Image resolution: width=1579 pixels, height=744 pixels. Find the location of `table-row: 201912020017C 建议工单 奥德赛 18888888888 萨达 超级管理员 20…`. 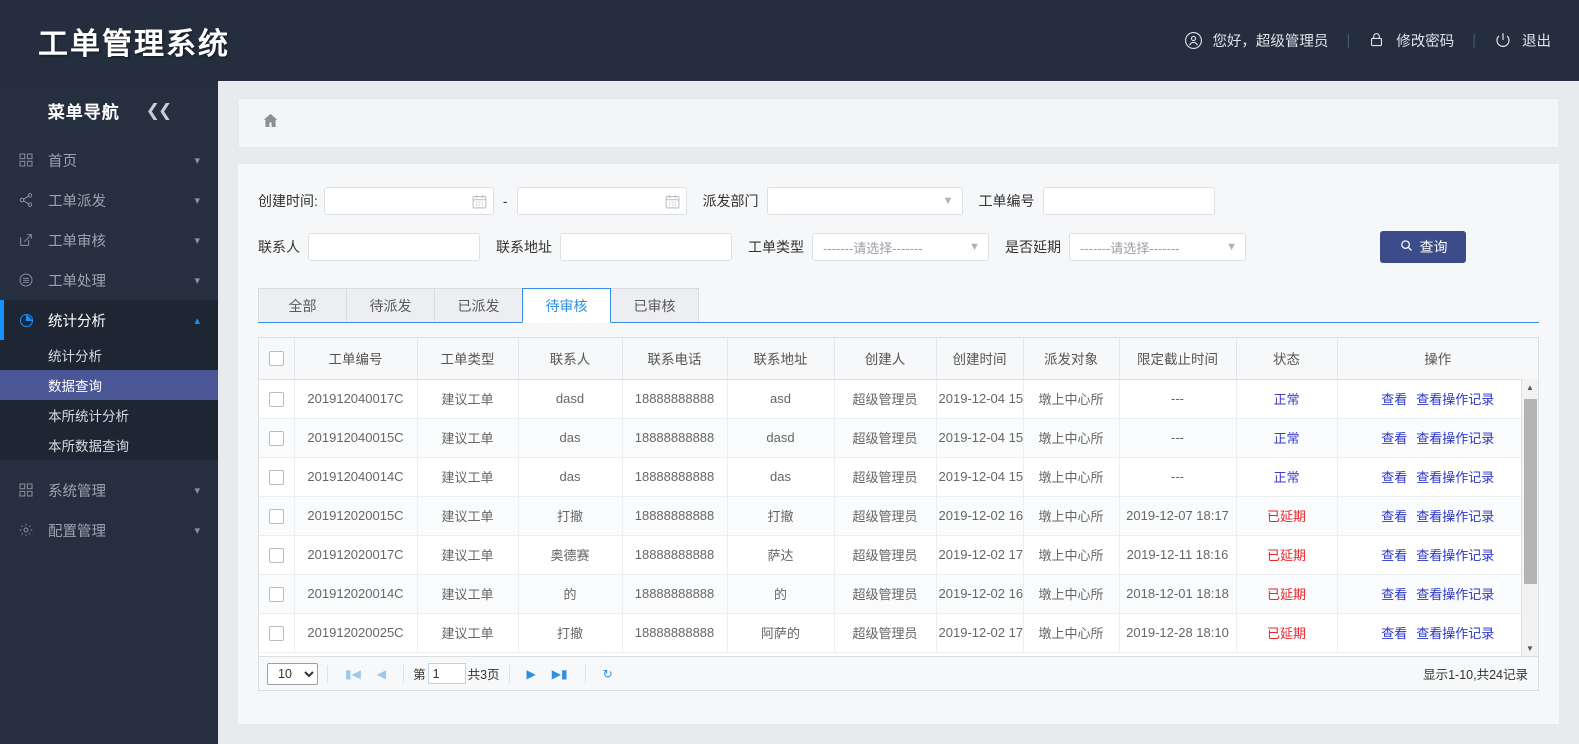

table-row: 201912020017C 建议工单 奥德赛 18888888888 萨达 超级管理员 20… is located at coordinates (898, 555).